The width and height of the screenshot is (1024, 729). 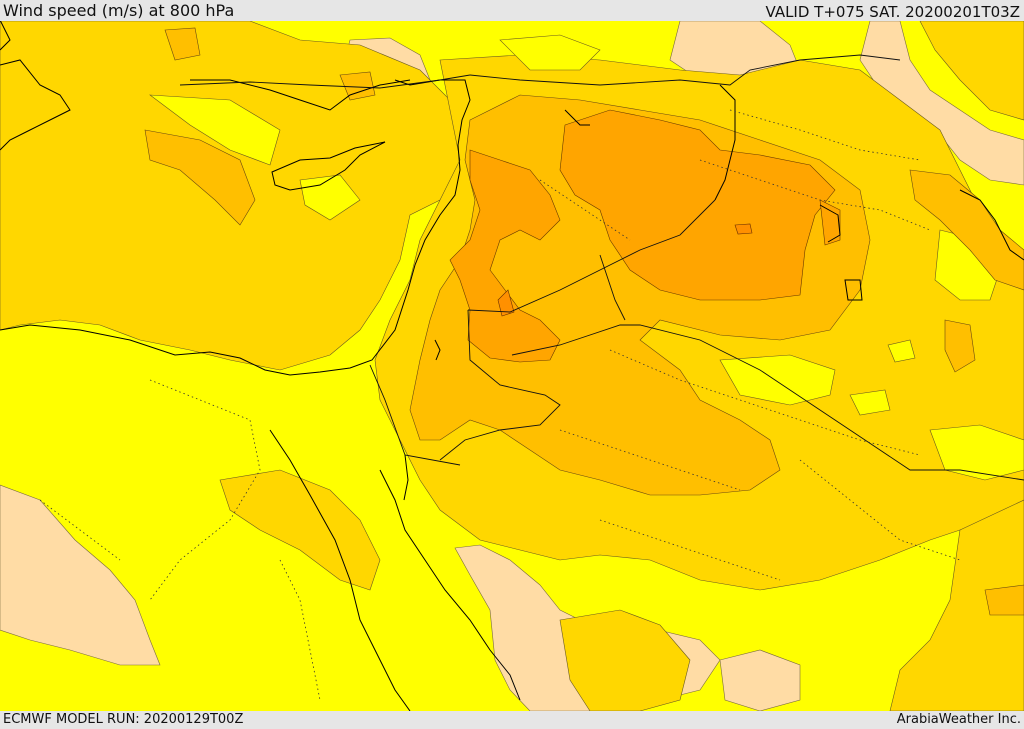 I want to click on credit-label: ArabiaWeather Inc., so click(x=958, y=719).